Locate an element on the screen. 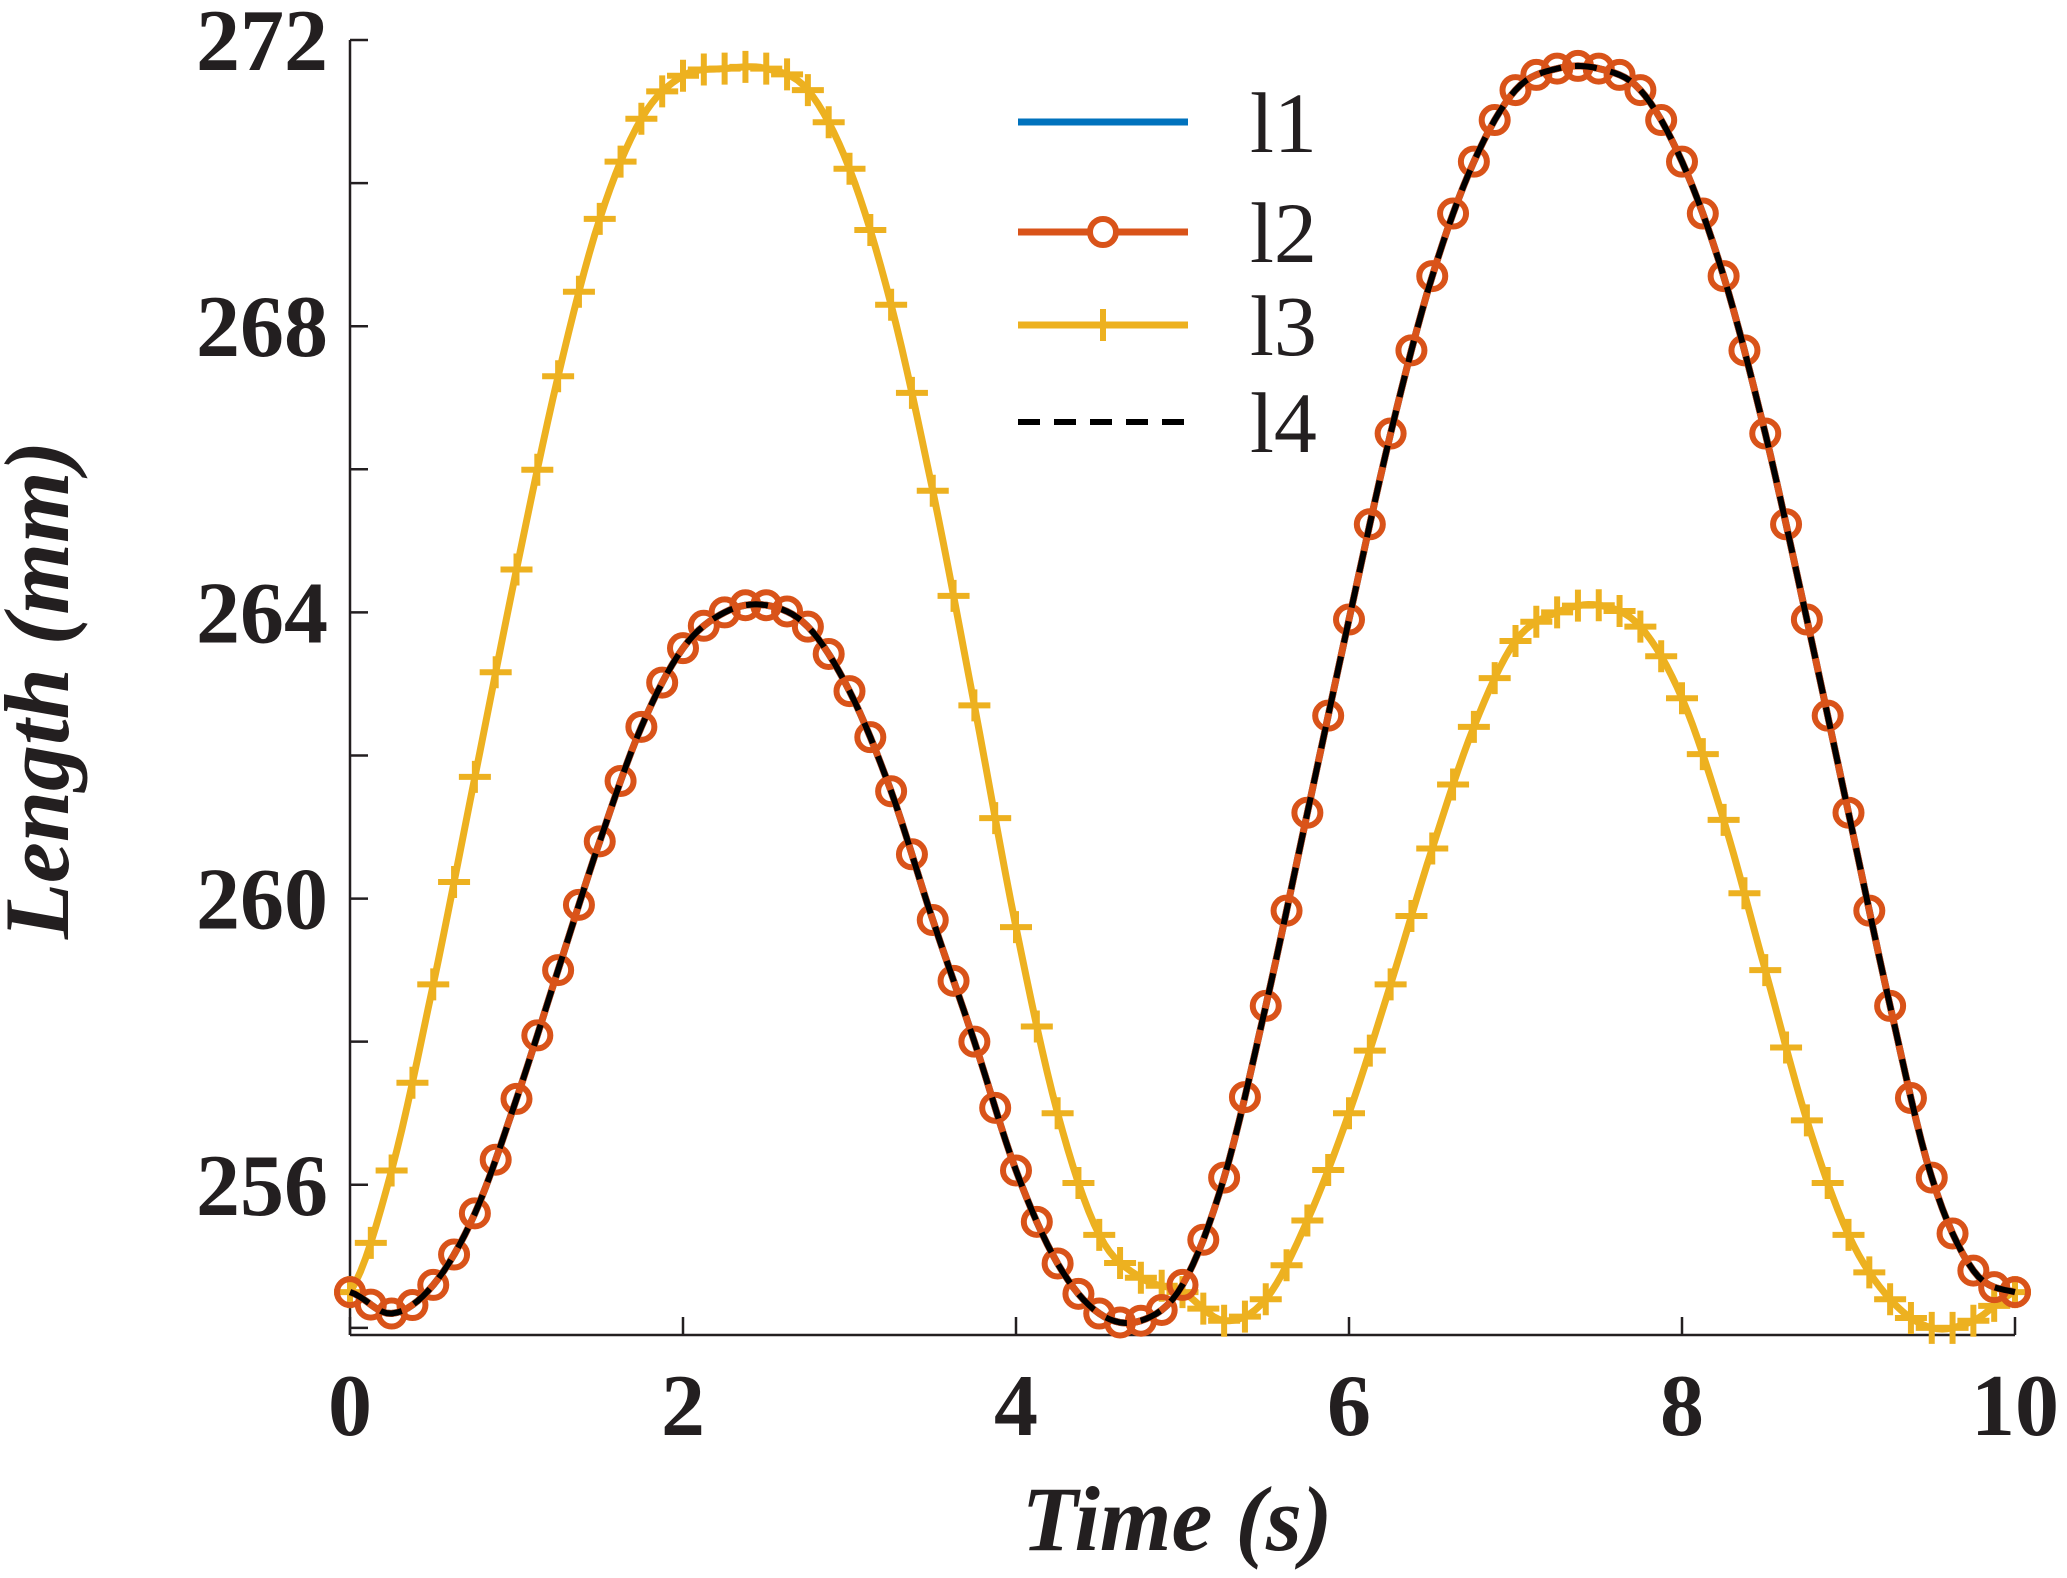 The height and width of the screenshot is (1578, 2067). y-tick-label: 260 is located at coordinates (262, 900).